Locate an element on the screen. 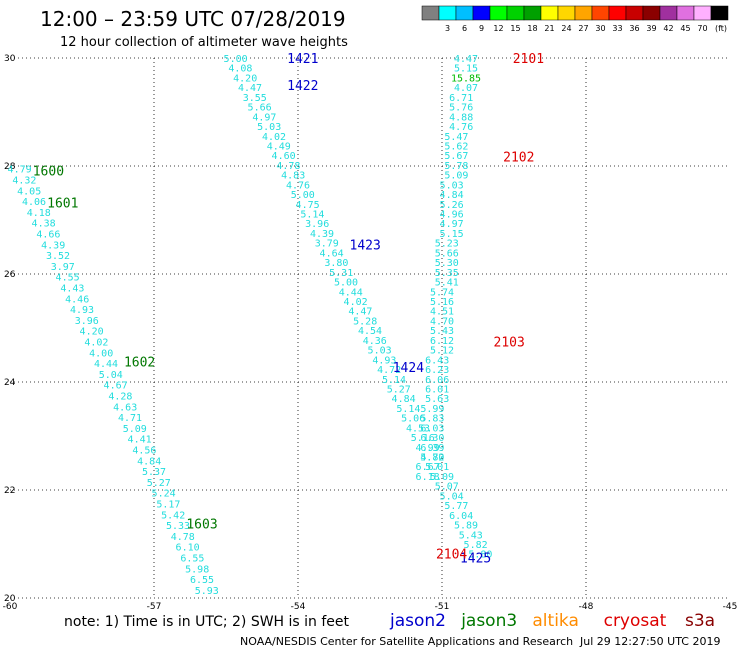  wave-height-value: 4.72 is located at coordinates (389, 370).